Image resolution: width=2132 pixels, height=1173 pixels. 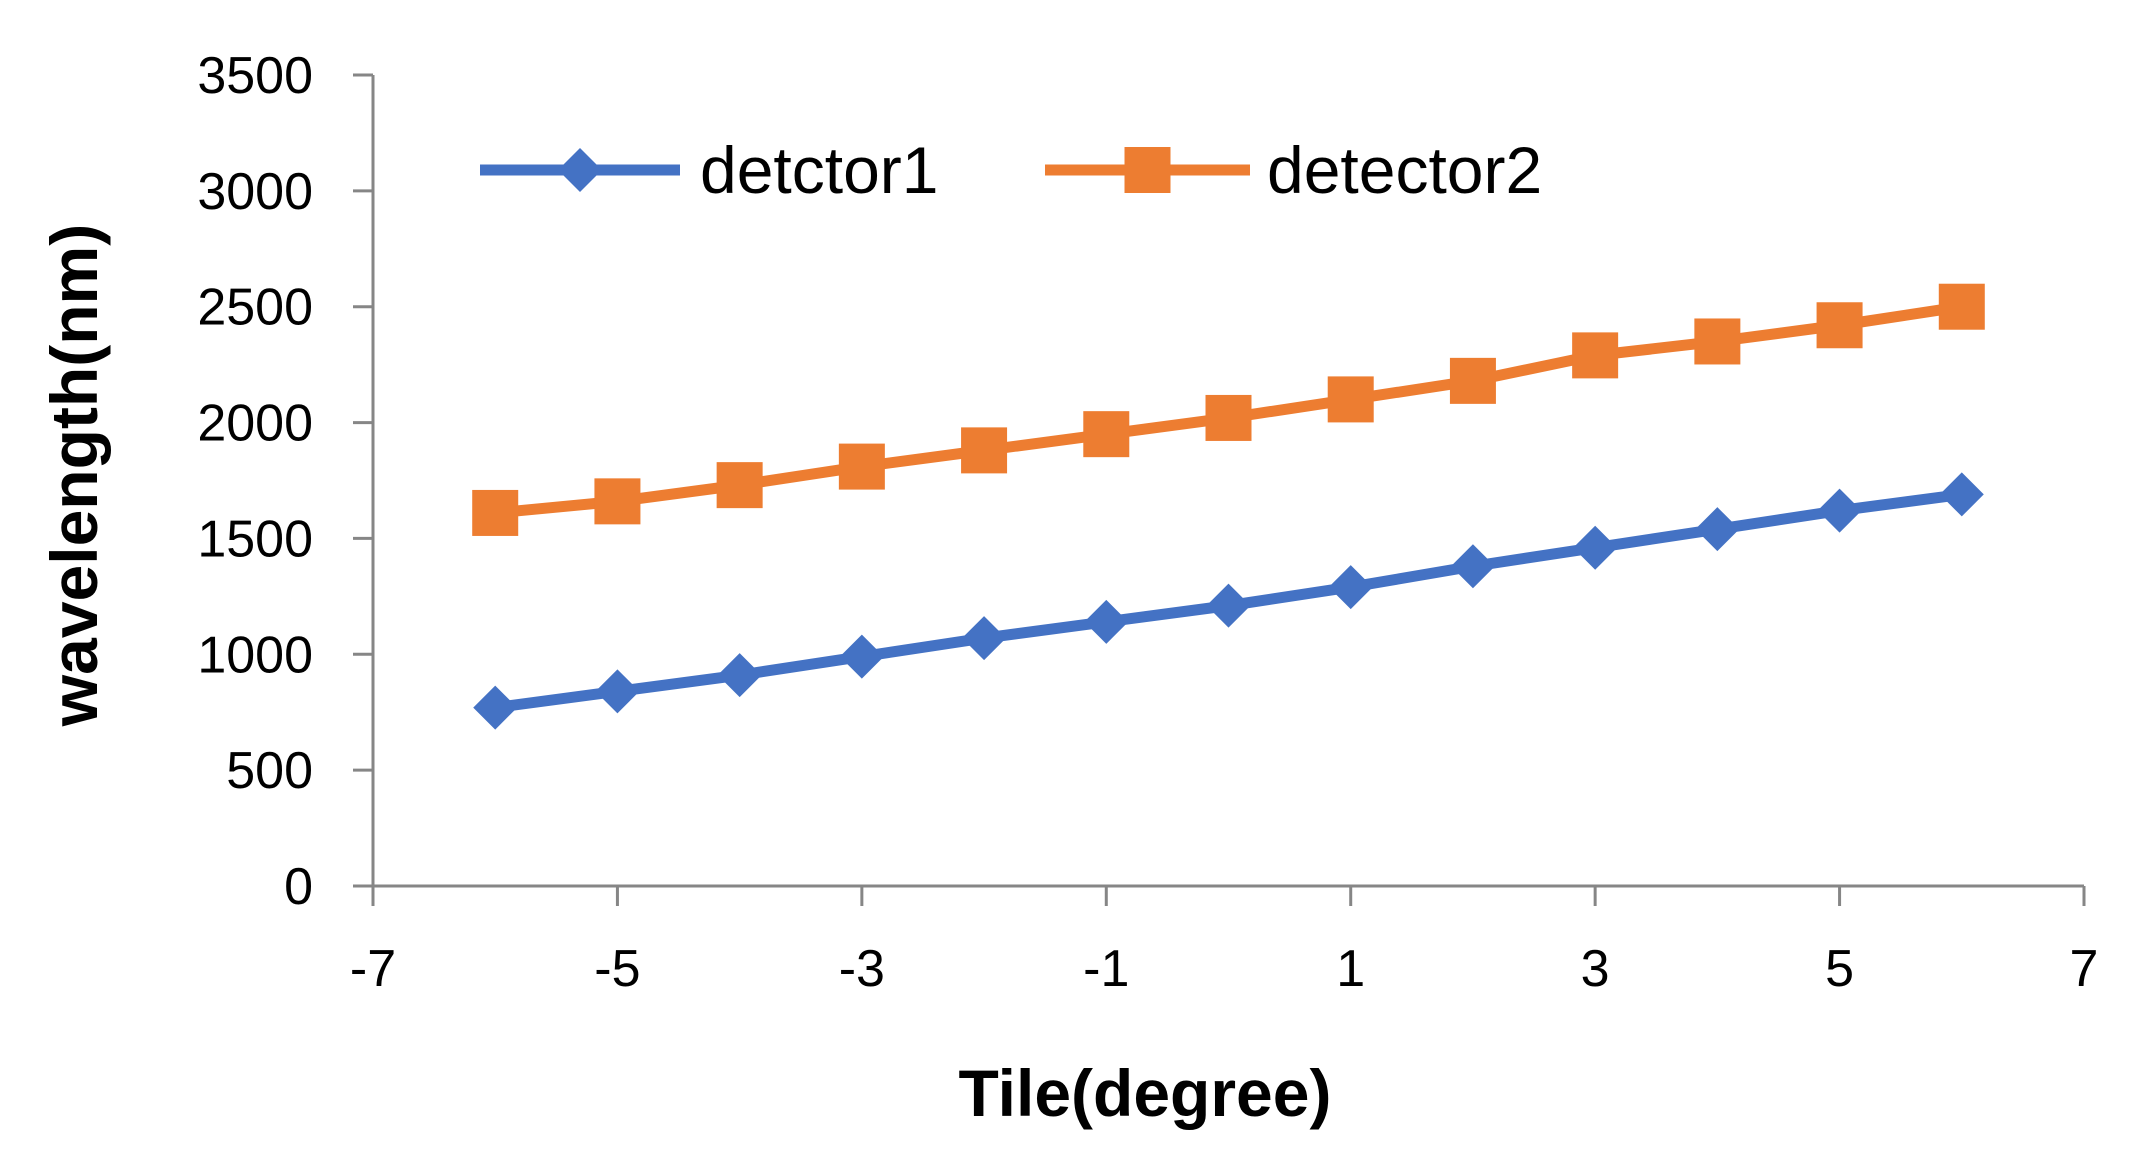 What do you see at coordinates (1350, 969) in the screenshot?
I see `x-tick-label: 1` at bounding box center [1350, 969].